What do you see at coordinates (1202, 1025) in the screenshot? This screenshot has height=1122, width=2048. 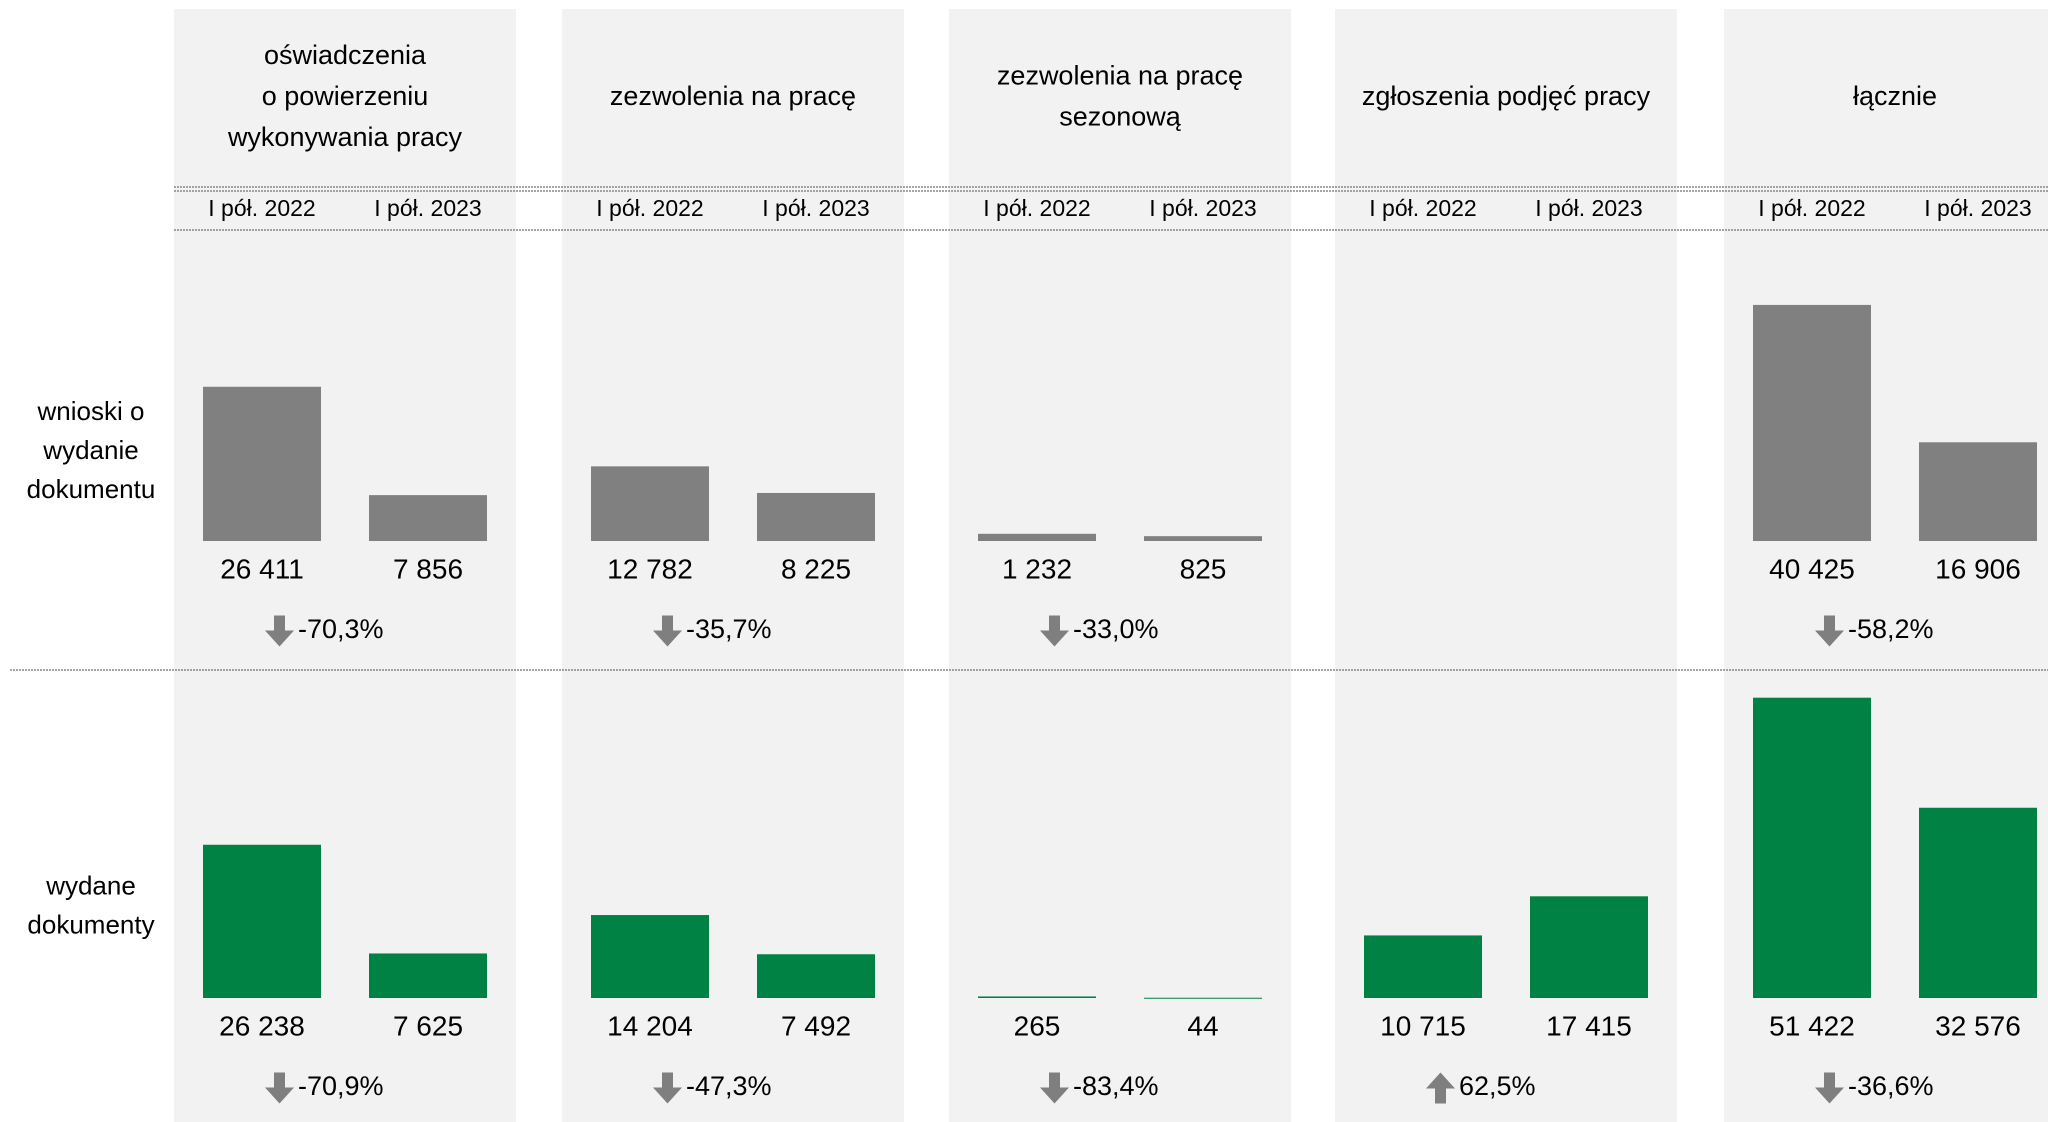 I see `value-label: 44` at bounding box center [1202, 1025].